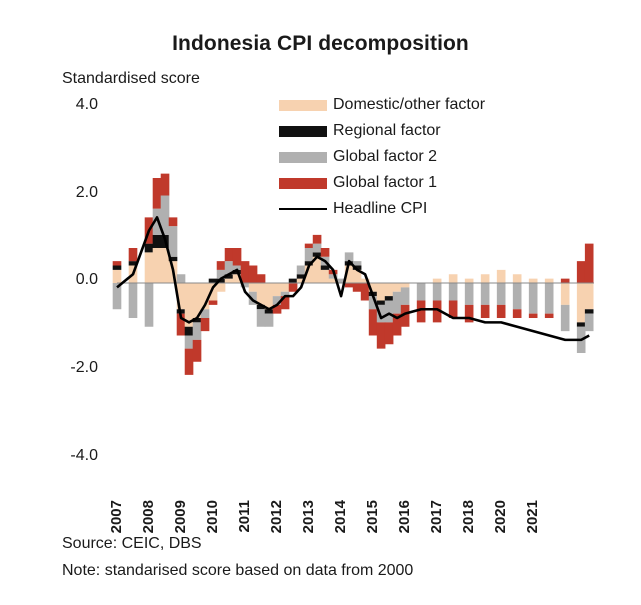  Describe the element at coordinates (409, 104) in the screenshot. I see `legend-label: Domestic/other factor` at that location.